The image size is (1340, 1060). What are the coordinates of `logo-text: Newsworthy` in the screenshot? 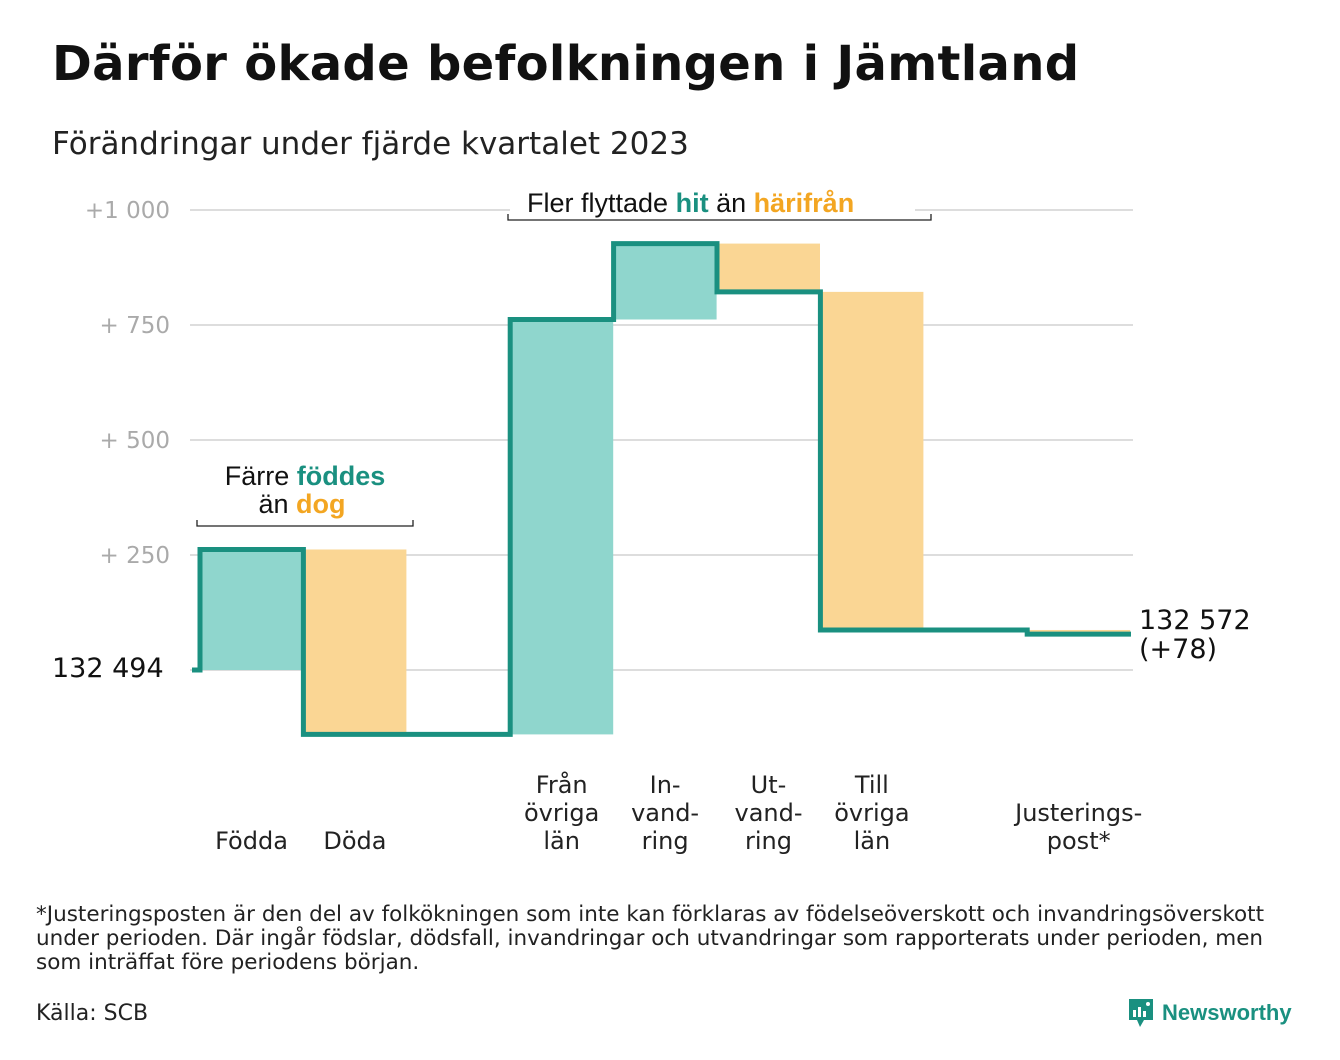 It's located at (1227, 1012).